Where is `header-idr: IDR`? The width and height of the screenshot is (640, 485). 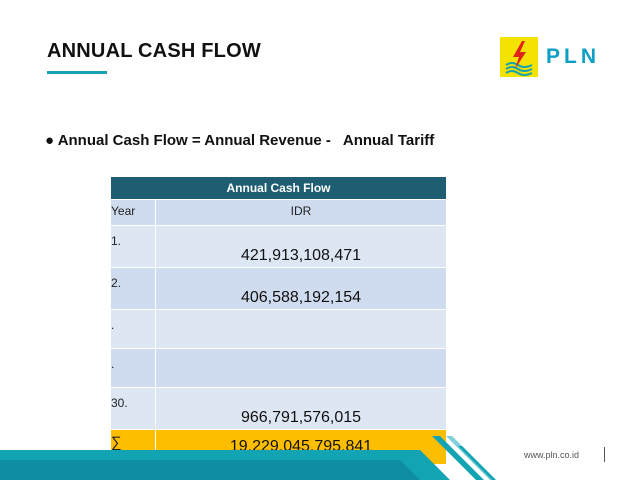 header-idr: IDR is located at coordinates (301, 212).